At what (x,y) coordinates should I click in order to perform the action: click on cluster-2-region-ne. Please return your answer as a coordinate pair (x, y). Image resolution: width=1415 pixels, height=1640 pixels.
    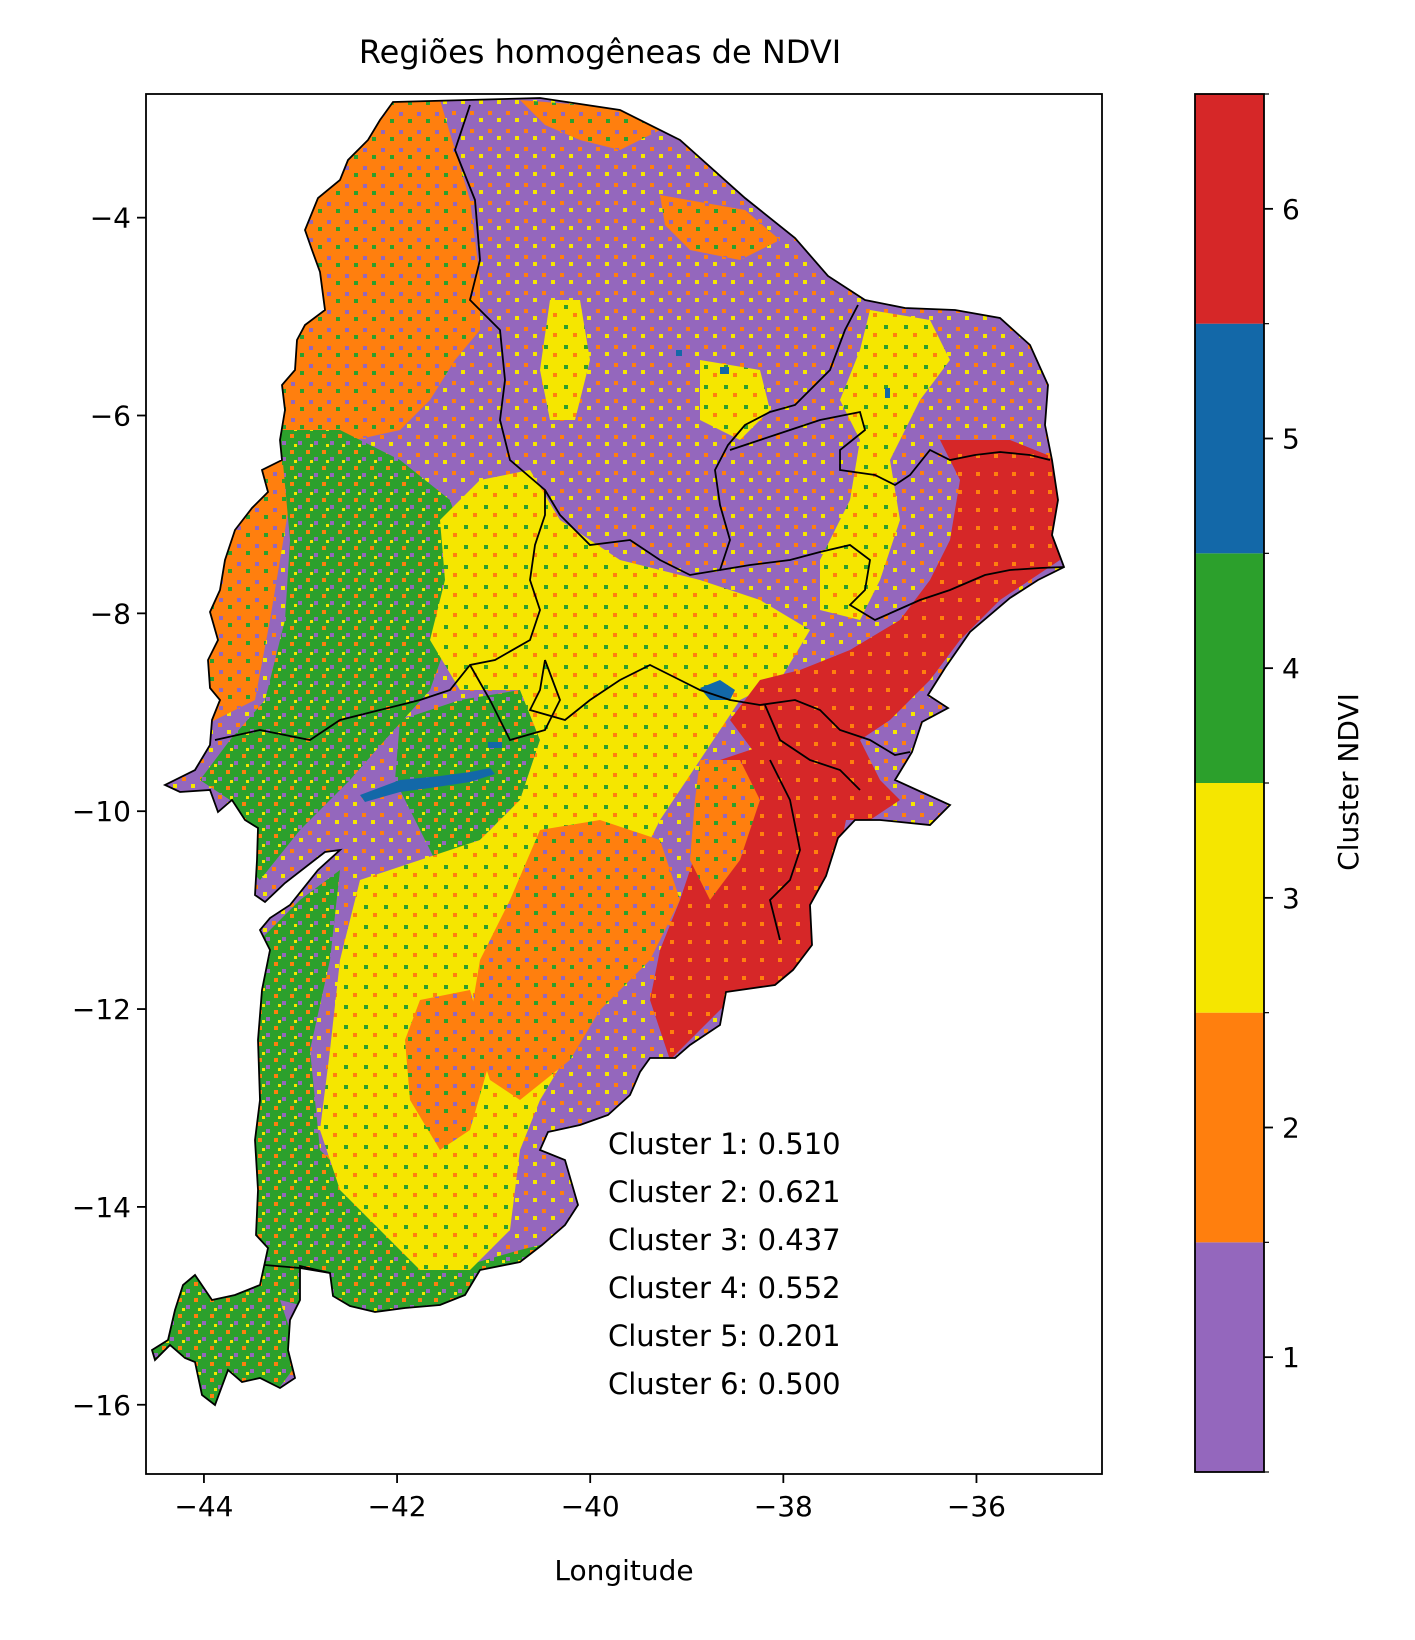
    Looking at the image, I should click on (720, 227).